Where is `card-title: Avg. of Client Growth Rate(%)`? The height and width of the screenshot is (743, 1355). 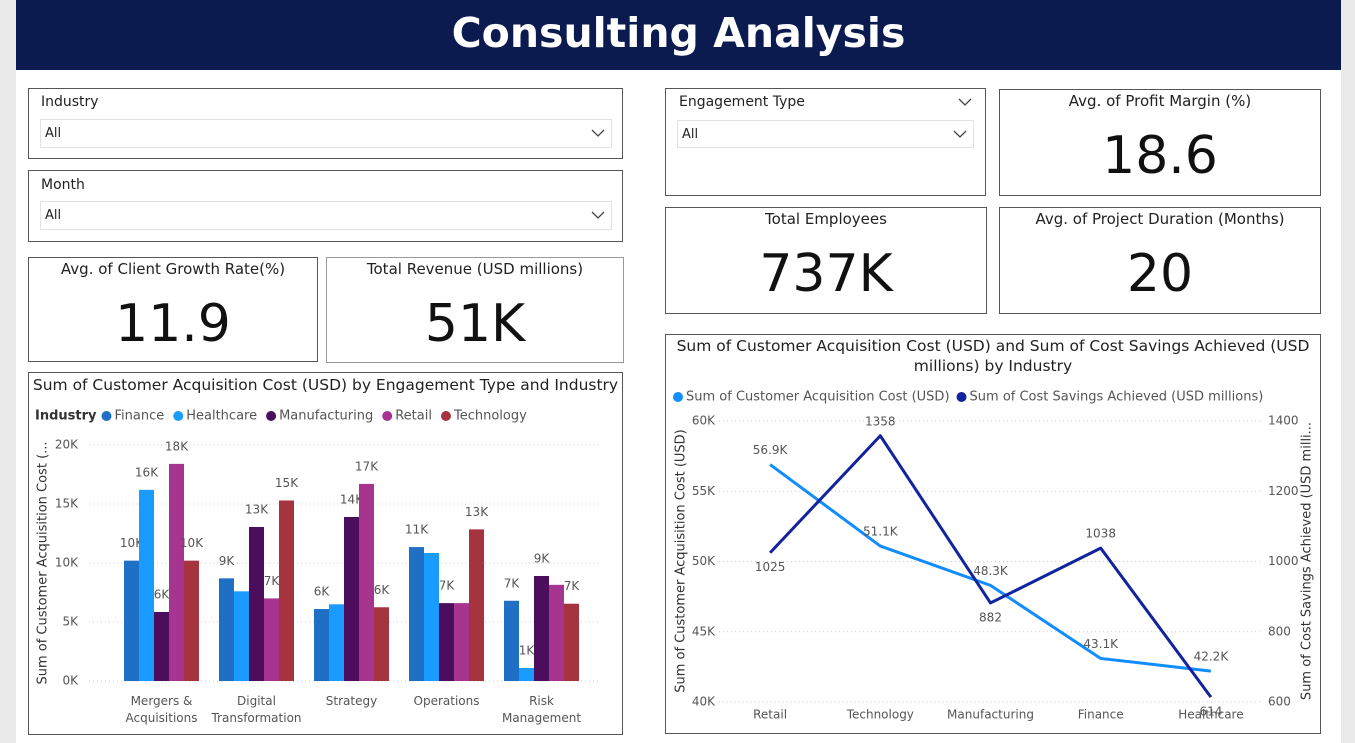
card-title: Avg. of Client Growth Rate(%) is located at coordinates (173, 269).